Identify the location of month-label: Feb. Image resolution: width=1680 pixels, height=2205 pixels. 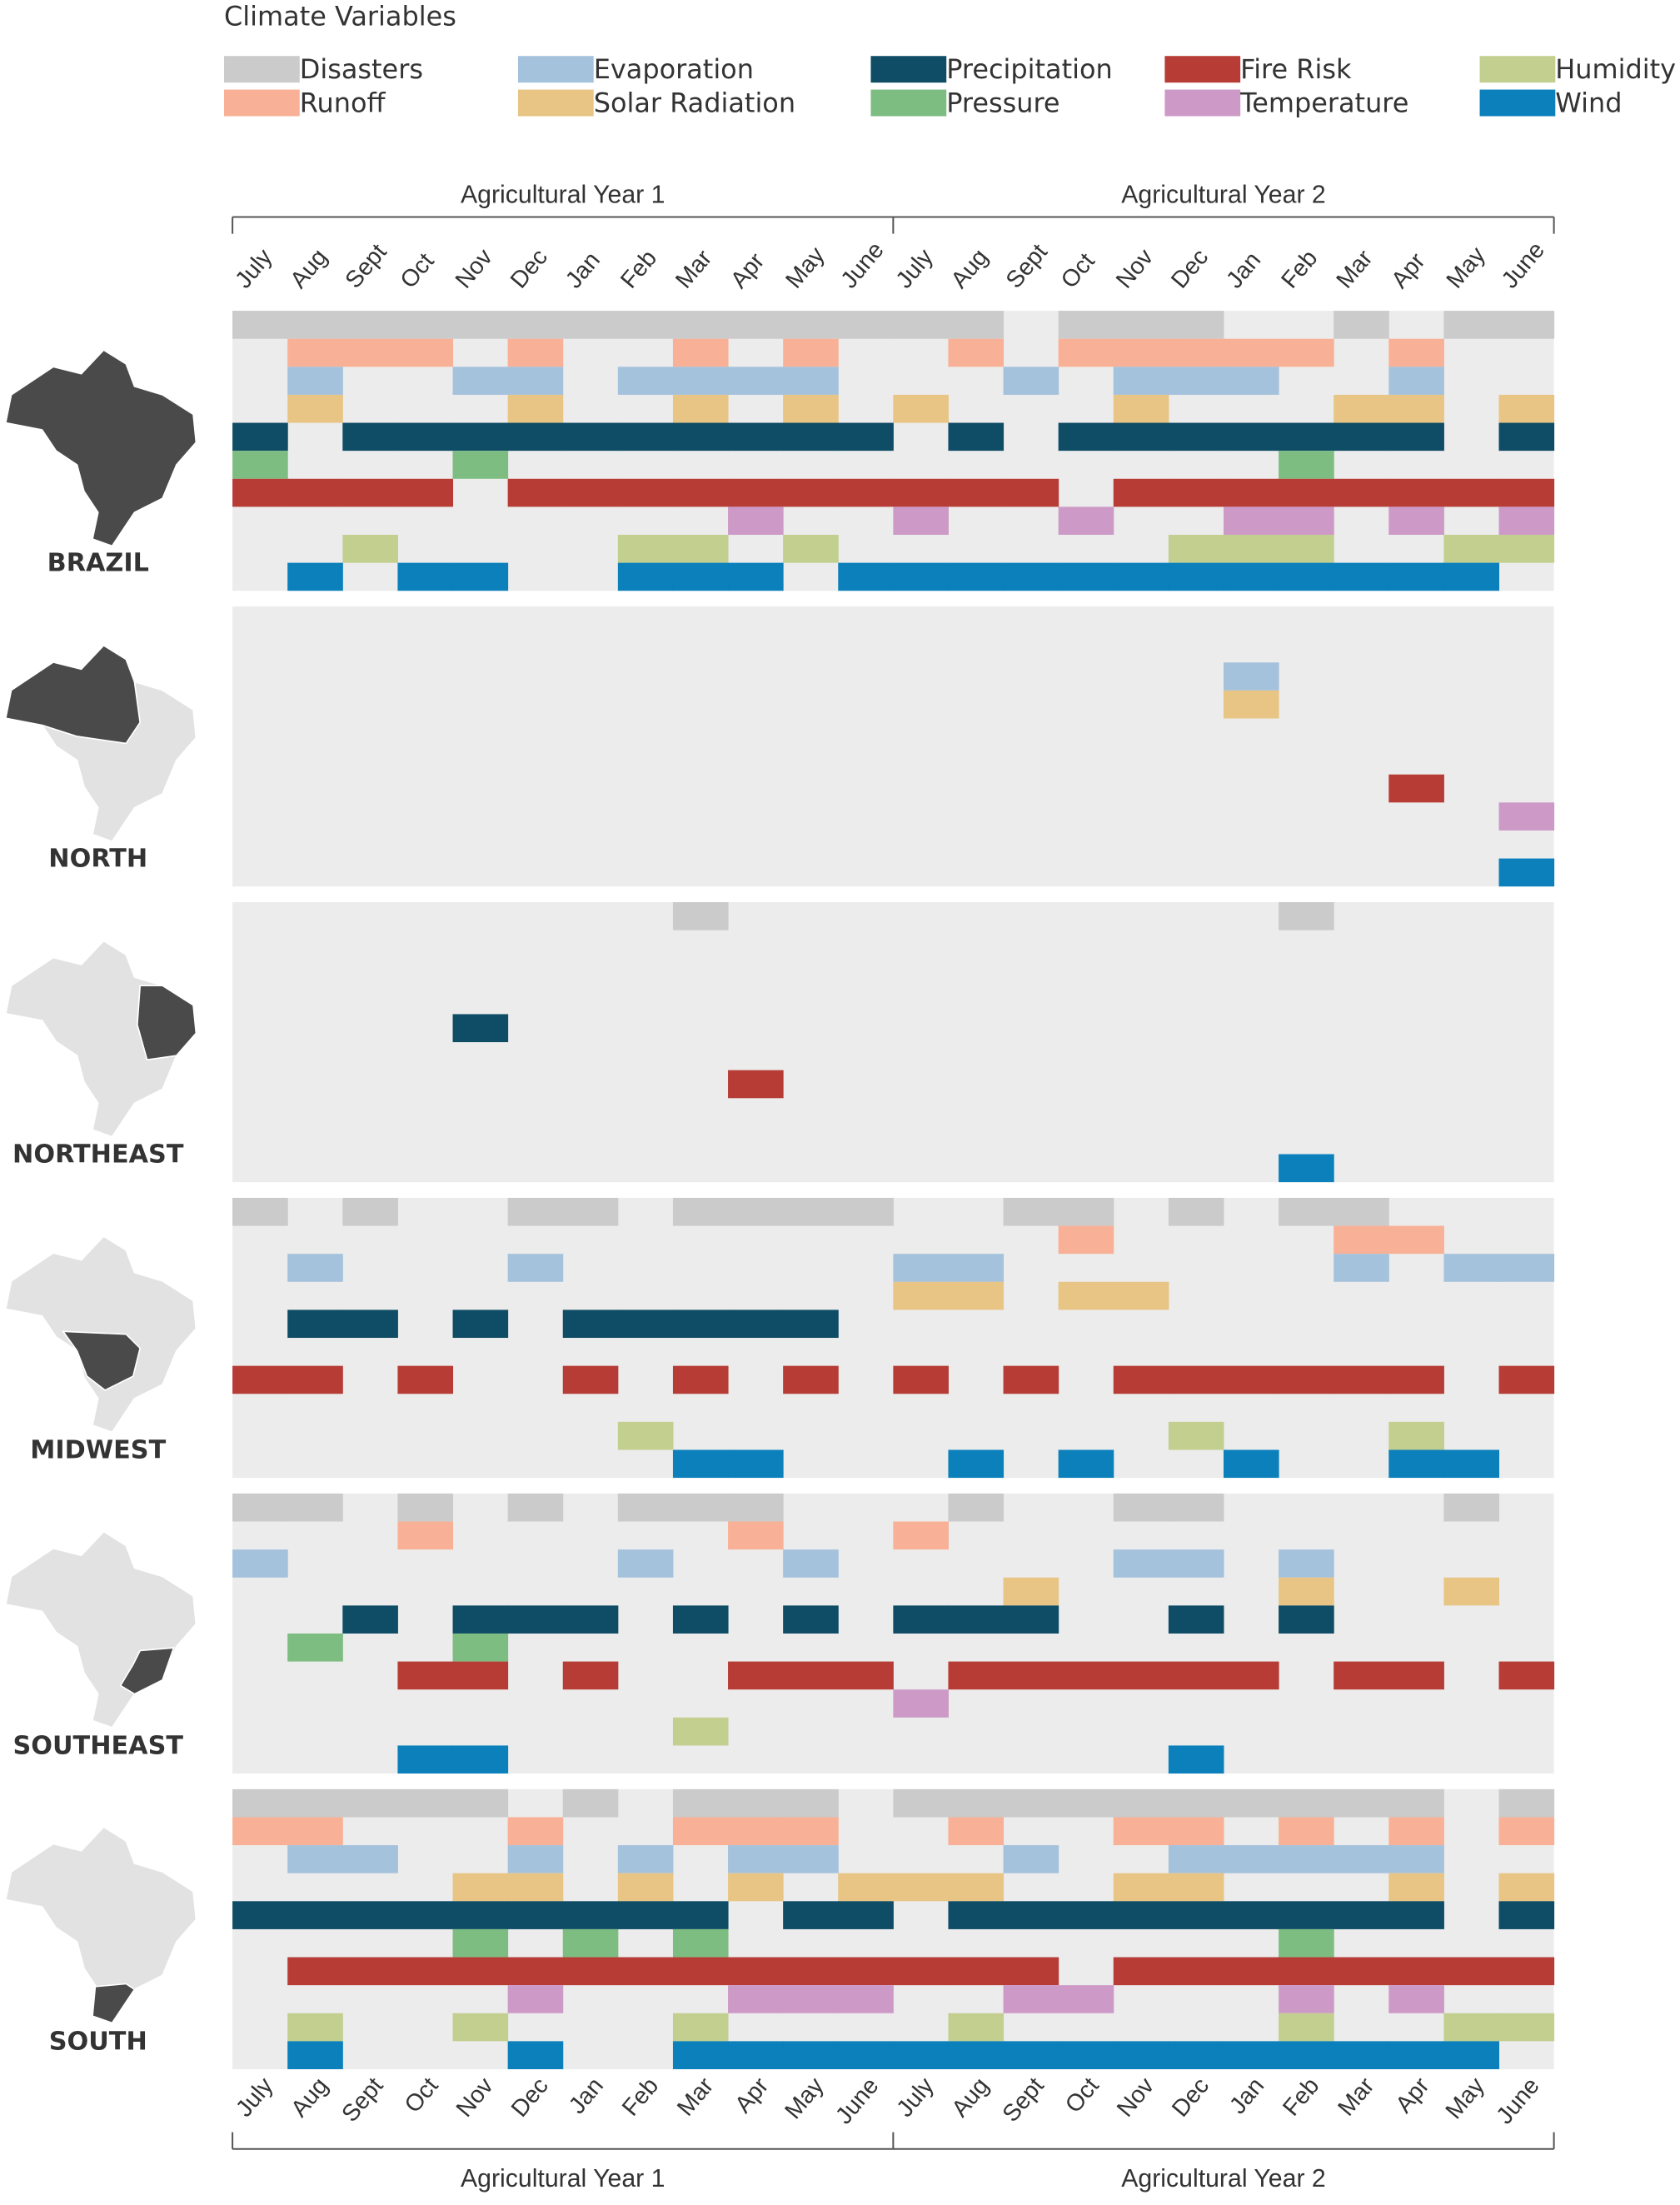
(1299, 269).